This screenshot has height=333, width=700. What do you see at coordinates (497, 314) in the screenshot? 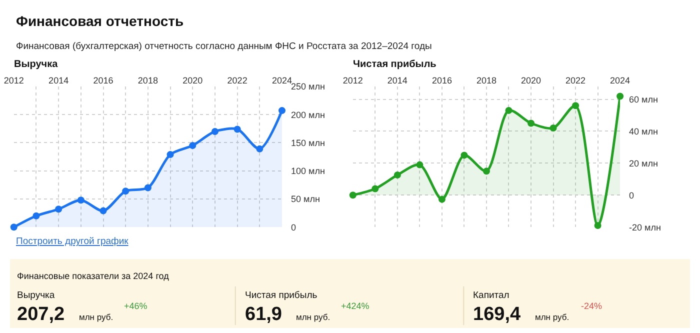
I see `text: 169,4` at bounding box center [497, 314].